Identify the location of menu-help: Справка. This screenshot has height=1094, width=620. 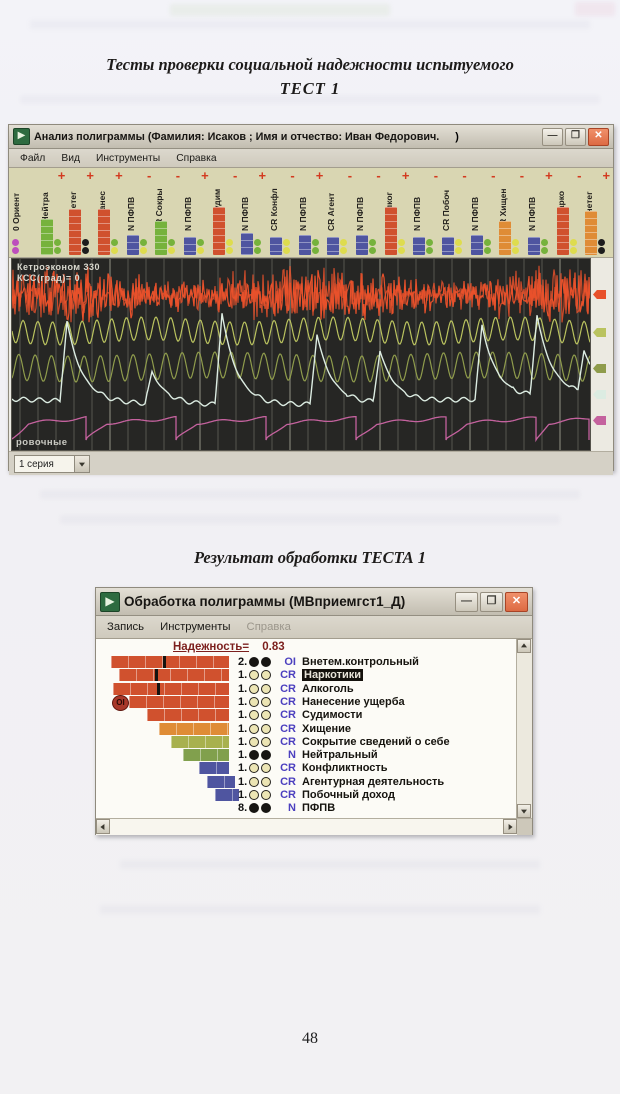
(196, 158).